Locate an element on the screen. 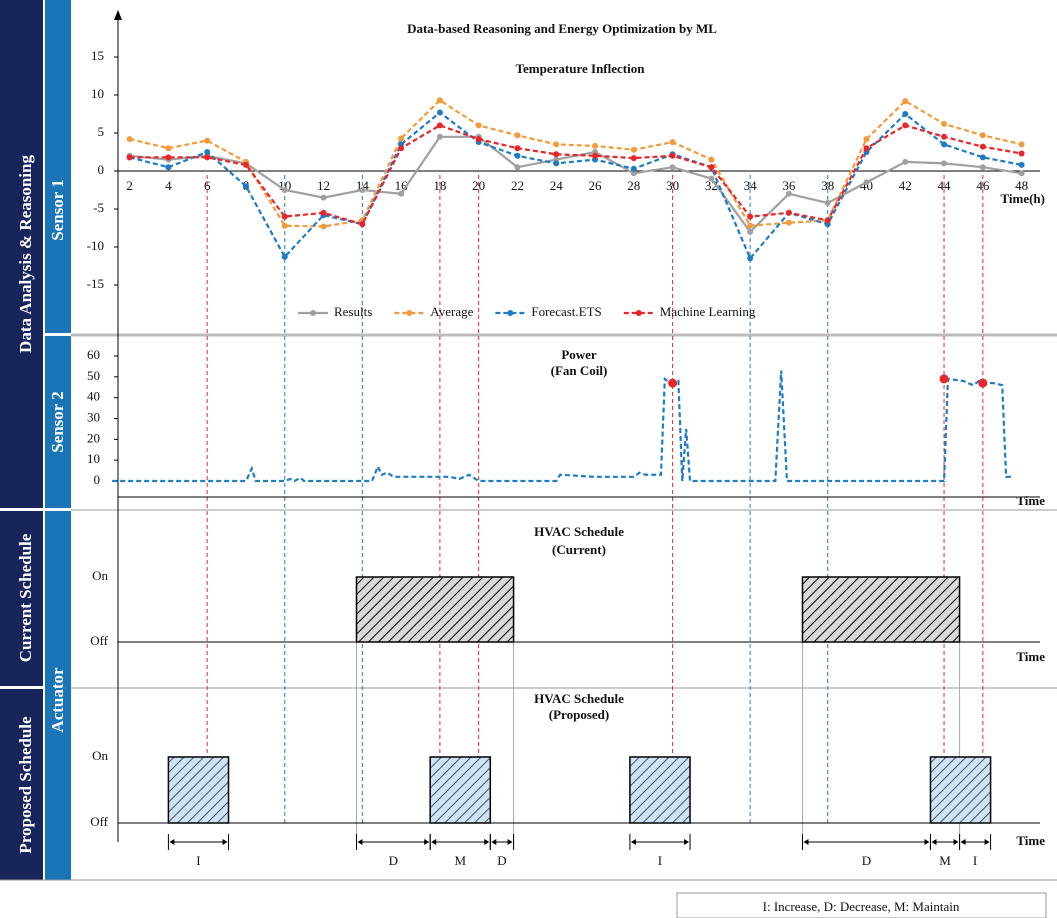  x-tick-label: 20 is located at coordinates (478, 185).